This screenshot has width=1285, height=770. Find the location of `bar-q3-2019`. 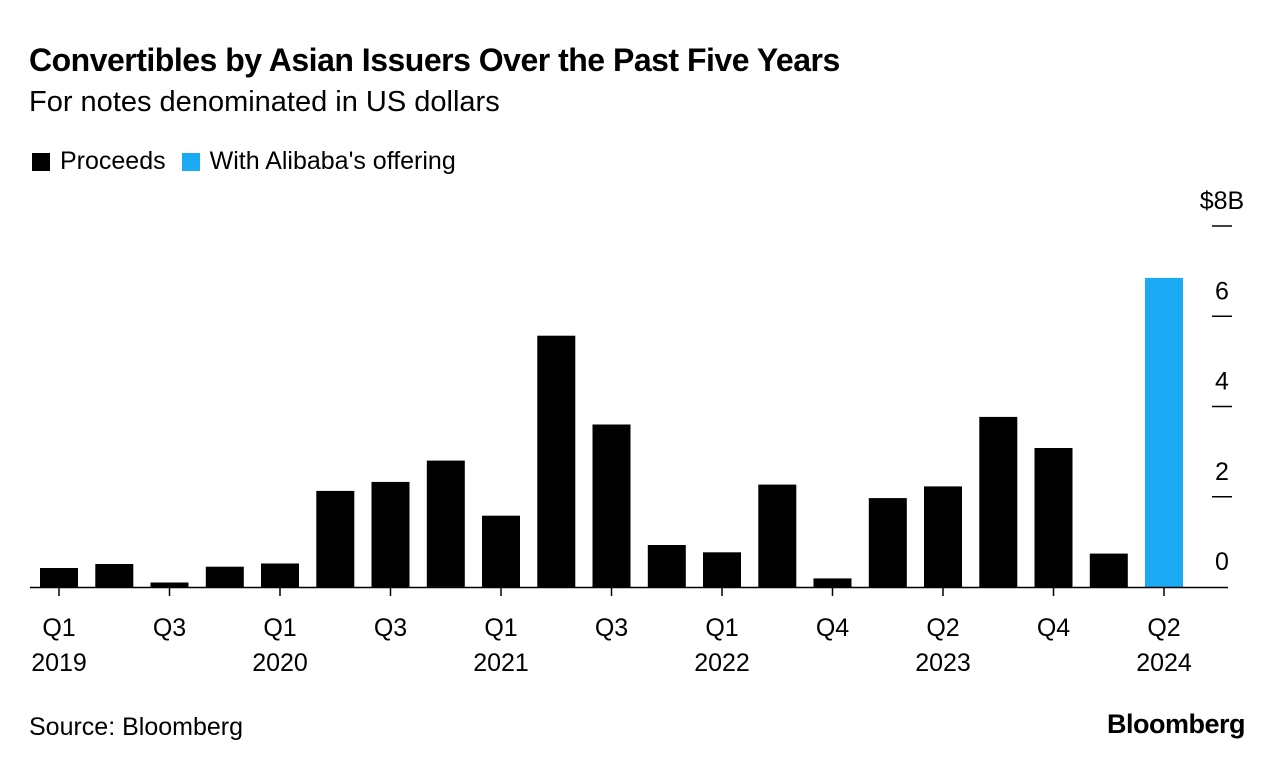

bar-q3-2019 is located at coordinates (169, 584).